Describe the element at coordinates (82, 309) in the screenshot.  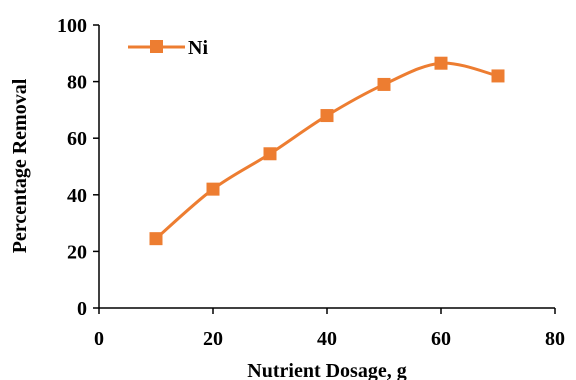
I see `y-tick-label: 0` at that location.